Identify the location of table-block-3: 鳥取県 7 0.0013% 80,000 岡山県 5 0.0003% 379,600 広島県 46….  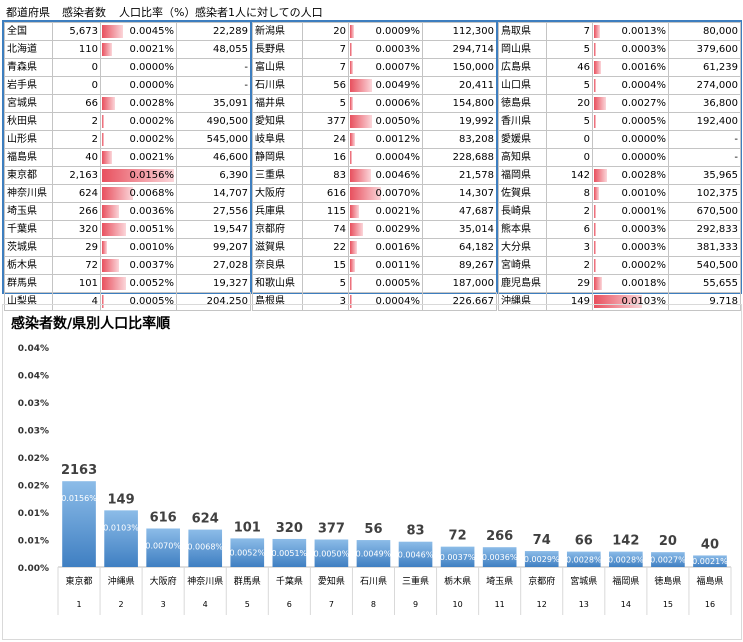
(619, 166).